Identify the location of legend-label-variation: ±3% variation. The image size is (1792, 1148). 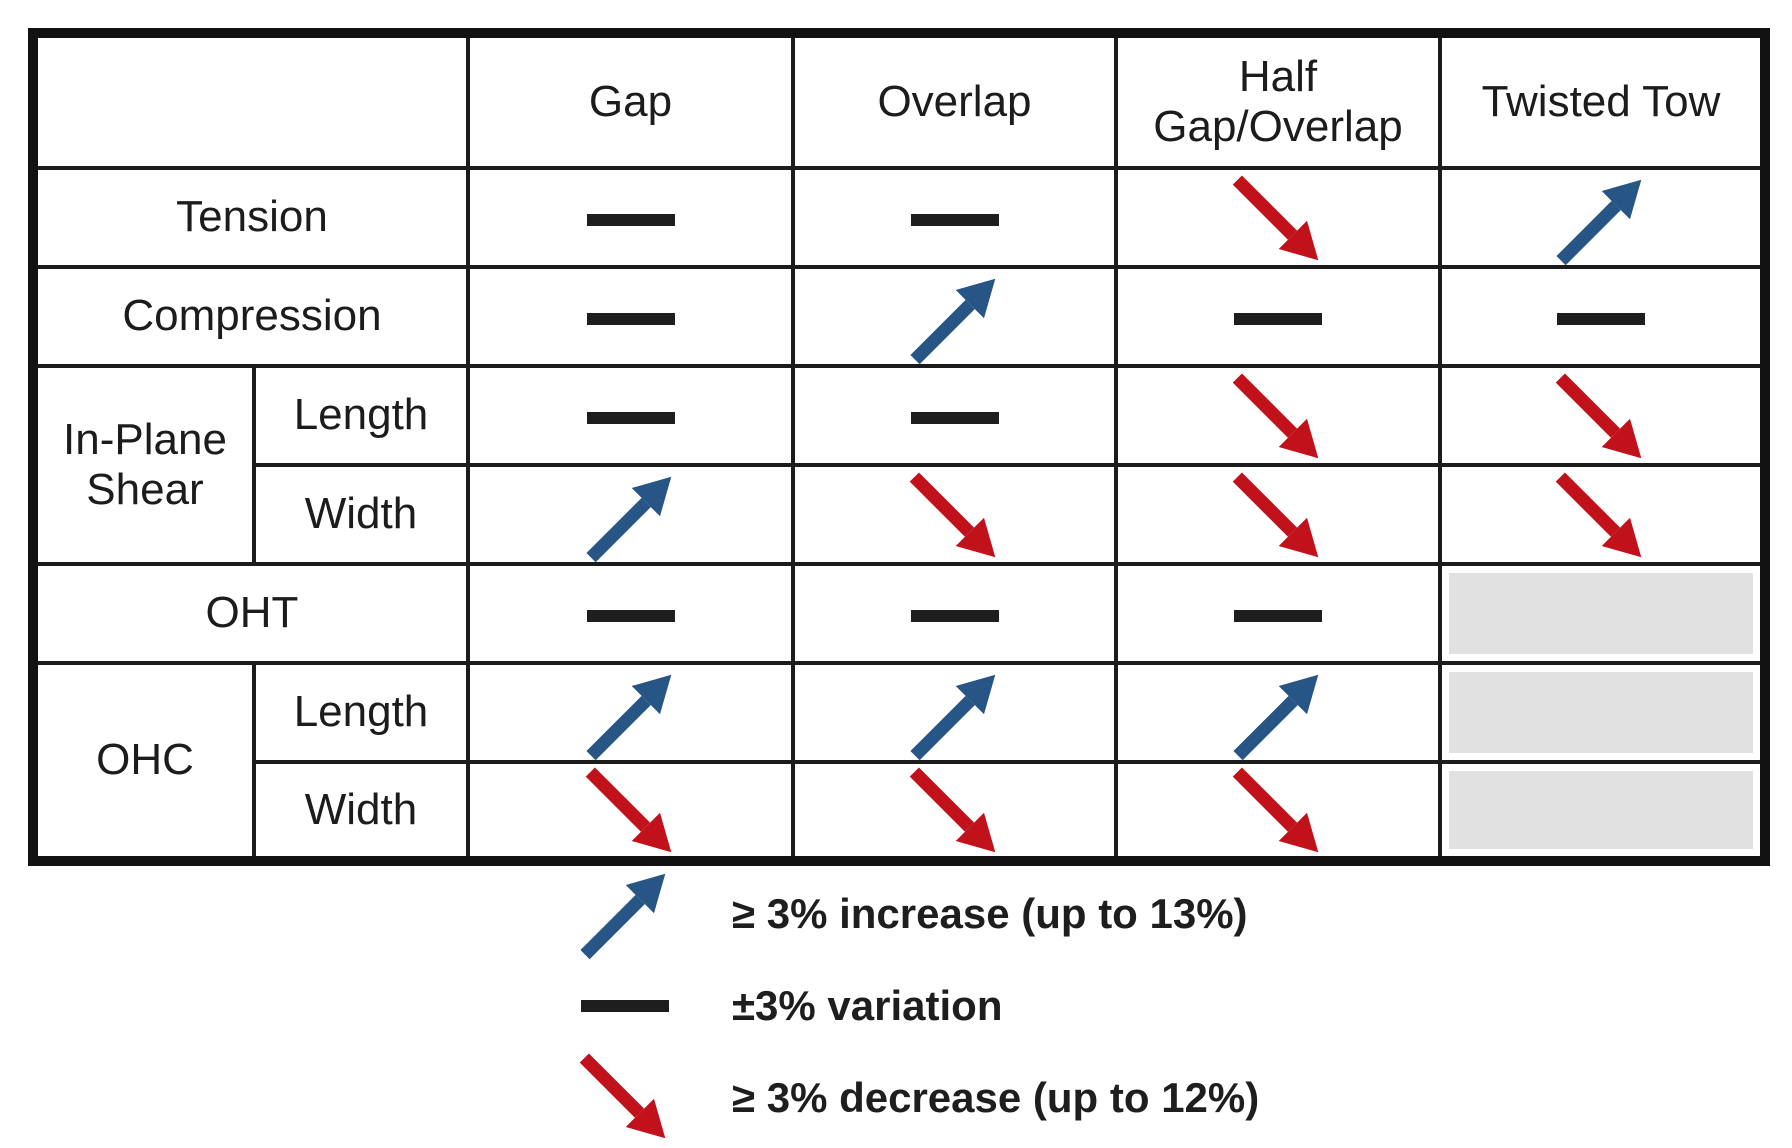
(867, 1005).